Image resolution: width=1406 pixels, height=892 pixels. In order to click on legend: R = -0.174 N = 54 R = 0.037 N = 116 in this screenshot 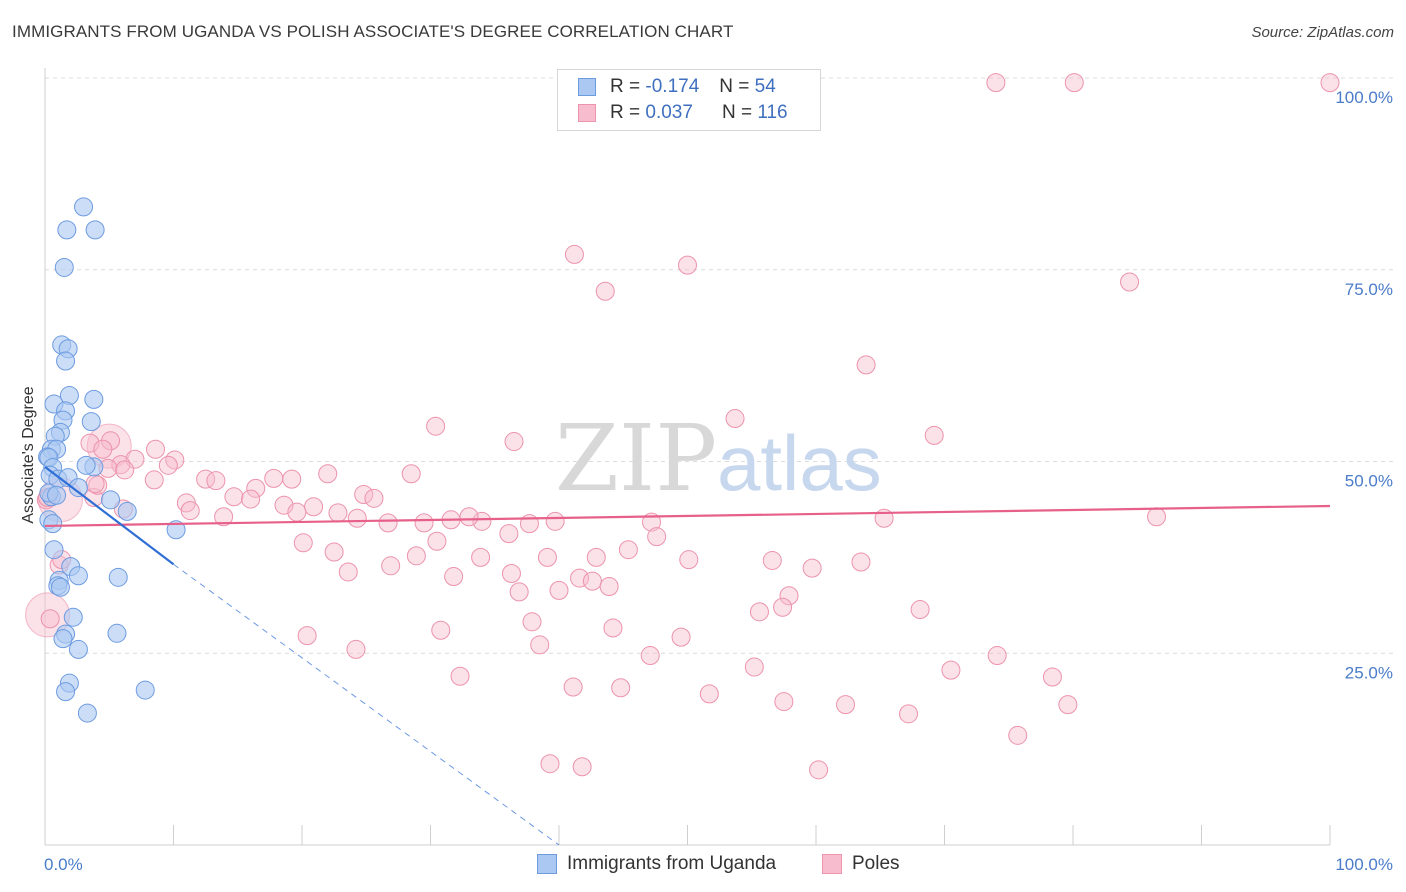, I will do `click(689, 100)`.